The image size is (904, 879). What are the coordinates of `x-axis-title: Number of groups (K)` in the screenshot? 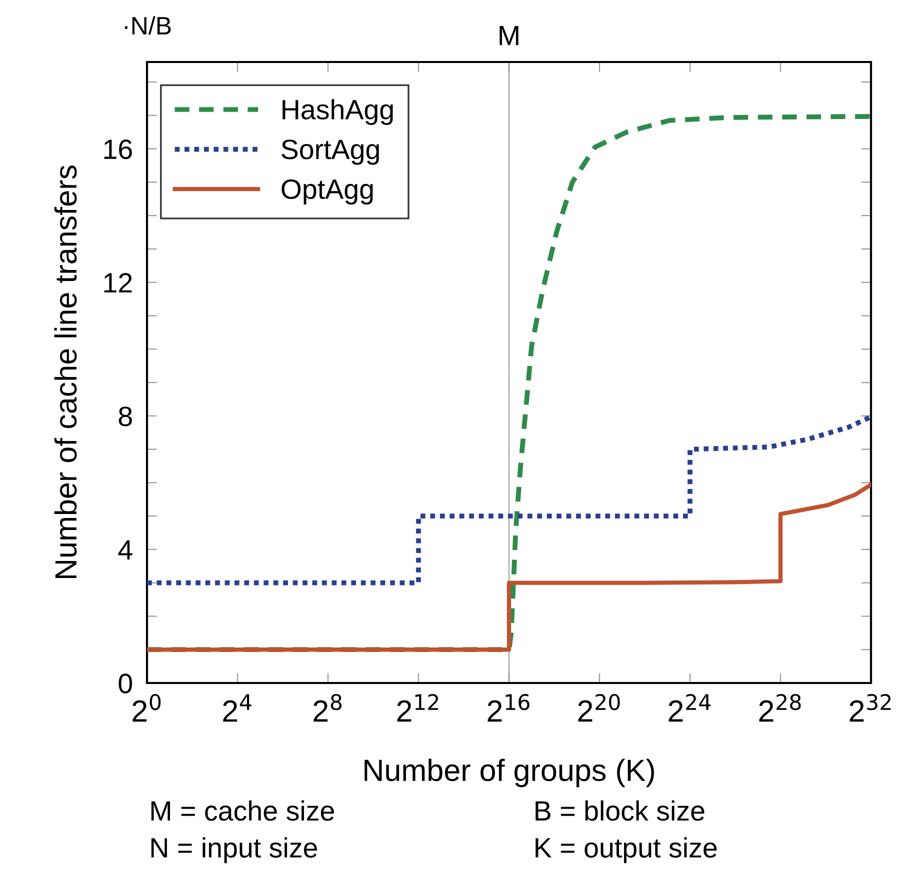 It's located at (509, 773).